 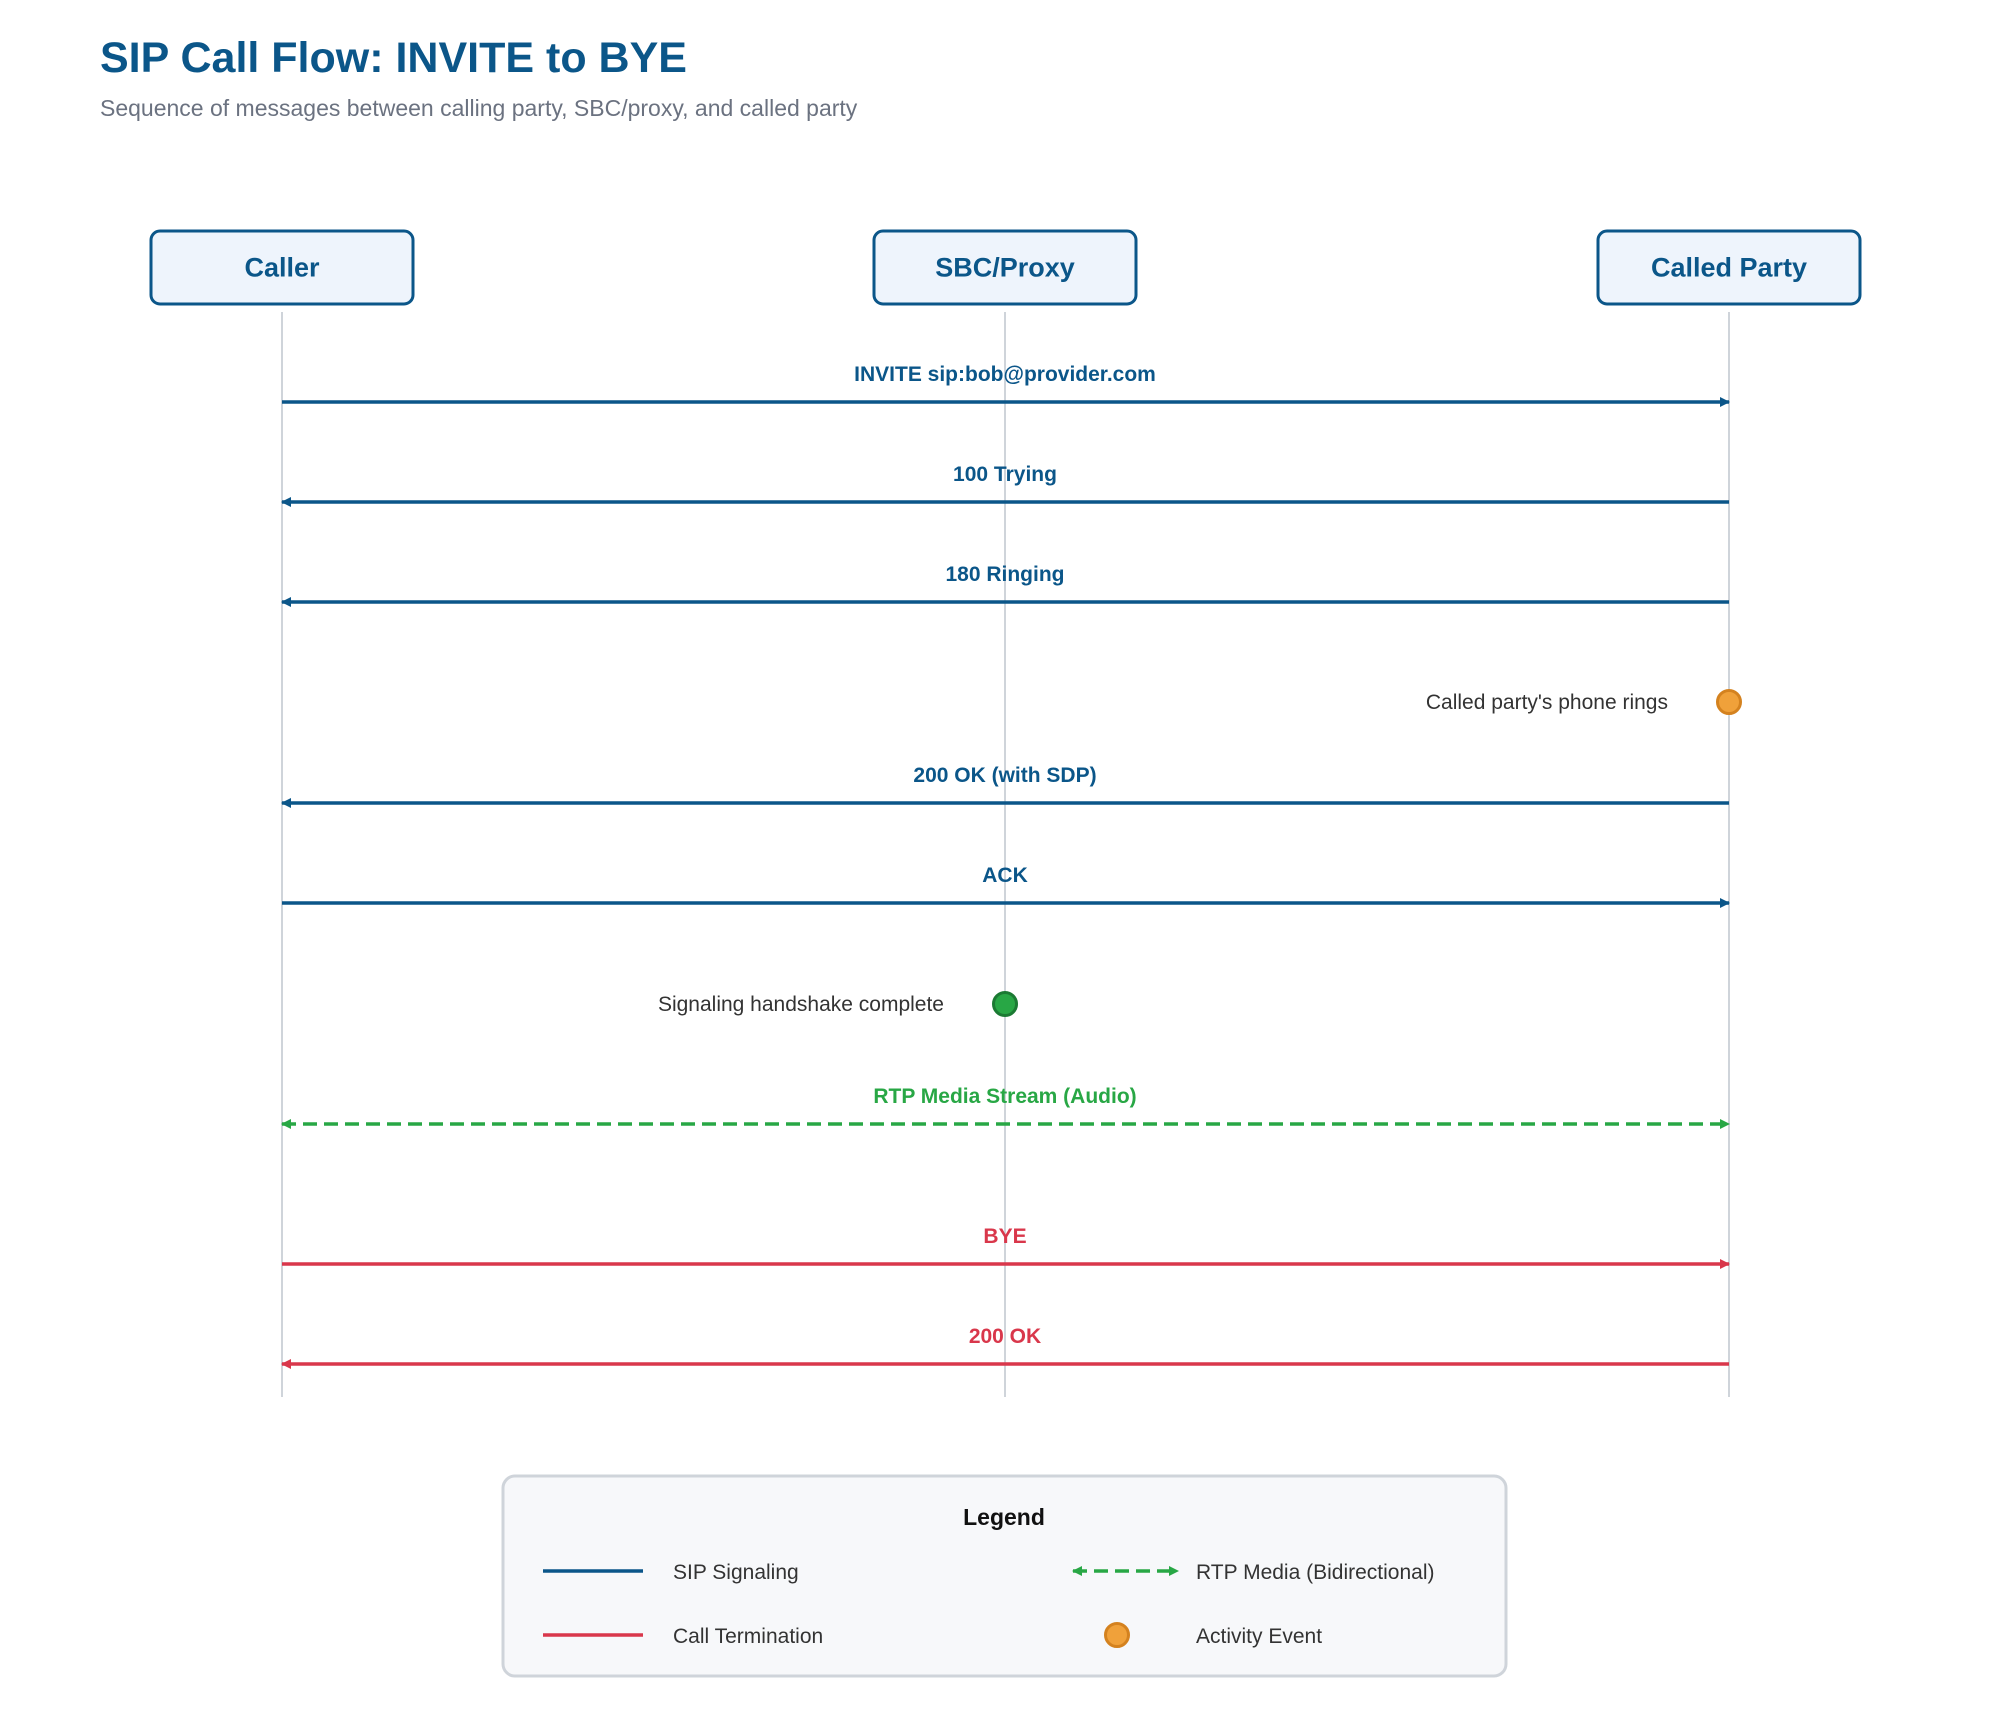 I want to click on legend-label: RTP Media (Bidirectional), so click(x=1315, y=1572).